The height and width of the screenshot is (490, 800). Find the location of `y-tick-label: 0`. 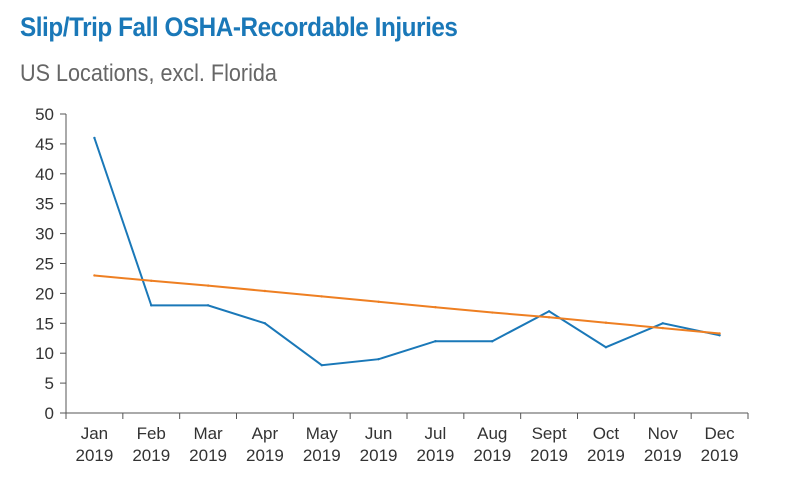

y-tick-label: 0 is located at coordinates (49, 413).